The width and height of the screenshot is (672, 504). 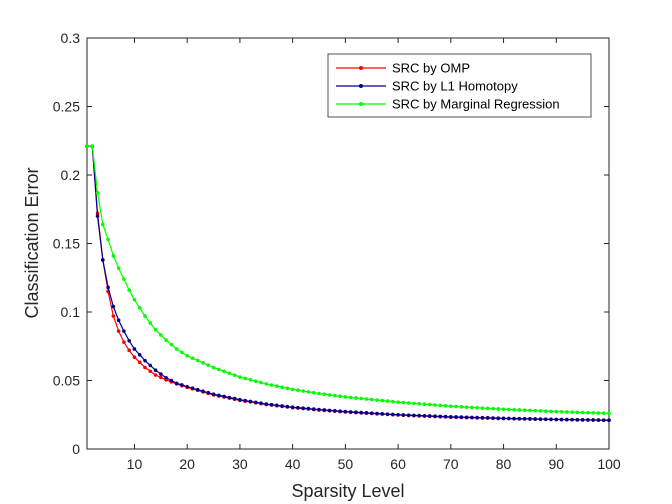 What do you see at coordinates (347, 491) in the screenshot?
I see `x-axis-label: Sparsity Level` at bounding box center [347, 491].